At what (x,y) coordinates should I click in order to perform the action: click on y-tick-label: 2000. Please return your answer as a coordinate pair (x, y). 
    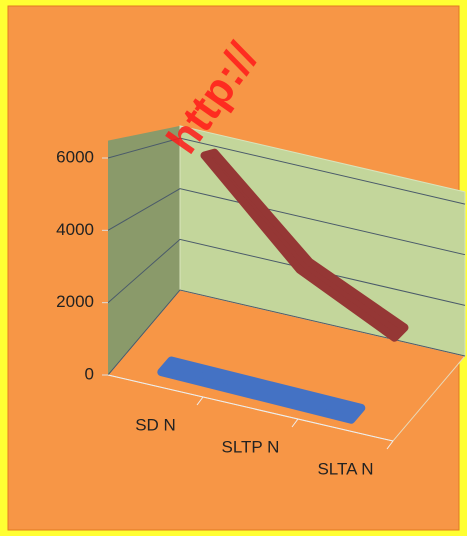
    Looking at the image, I should click on (75, 301).